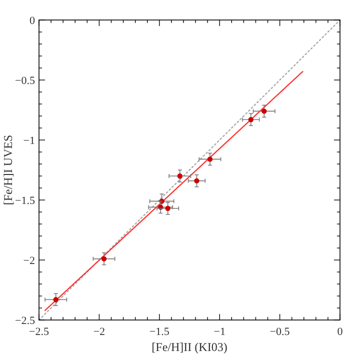 The width and height of the screenshot is (359, 359). What do you see at coordinates (8, 170) in the screenshot?
I see `y-axis-title: [Fe/H]I UVES` at bounding box center [8, 170].